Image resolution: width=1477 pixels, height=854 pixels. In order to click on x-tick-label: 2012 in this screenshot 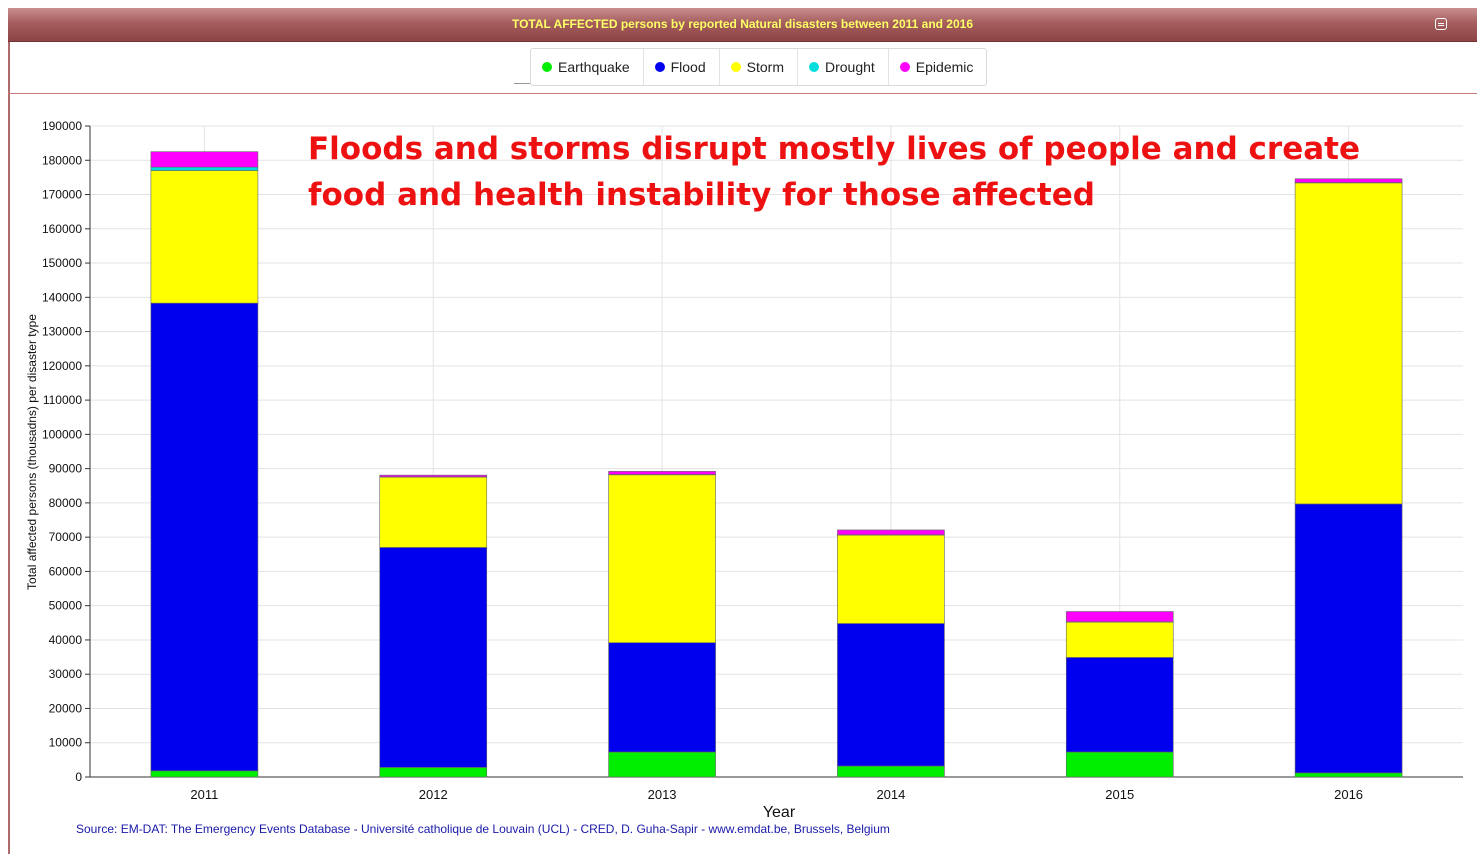, I will do `click(433, 794)`.